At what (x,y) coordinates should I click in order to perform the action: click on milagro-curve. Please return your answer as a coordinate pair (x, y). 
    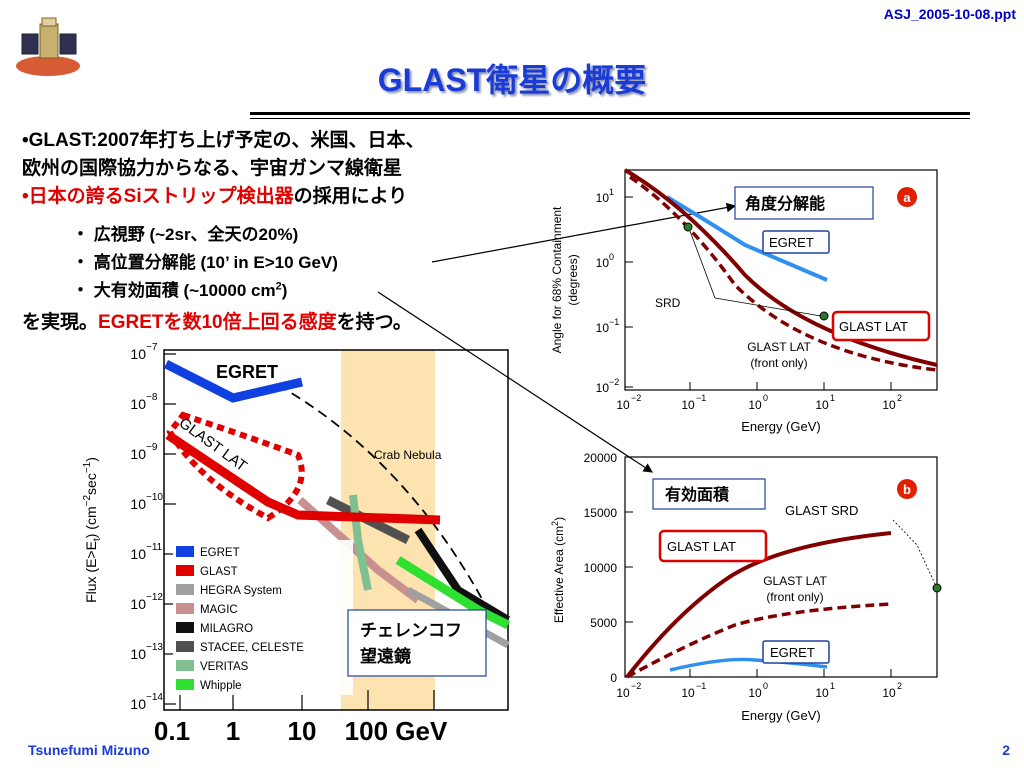
    Looking at the image, I should click on (462, 575).